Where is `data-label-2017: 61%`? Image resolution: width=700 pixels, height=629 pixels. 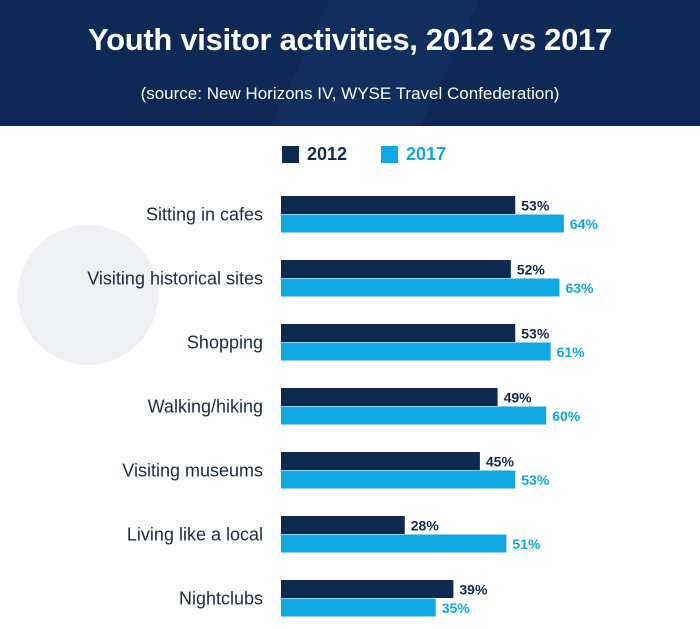 data-label-2017: 61% is located at coordinates (571, 352).